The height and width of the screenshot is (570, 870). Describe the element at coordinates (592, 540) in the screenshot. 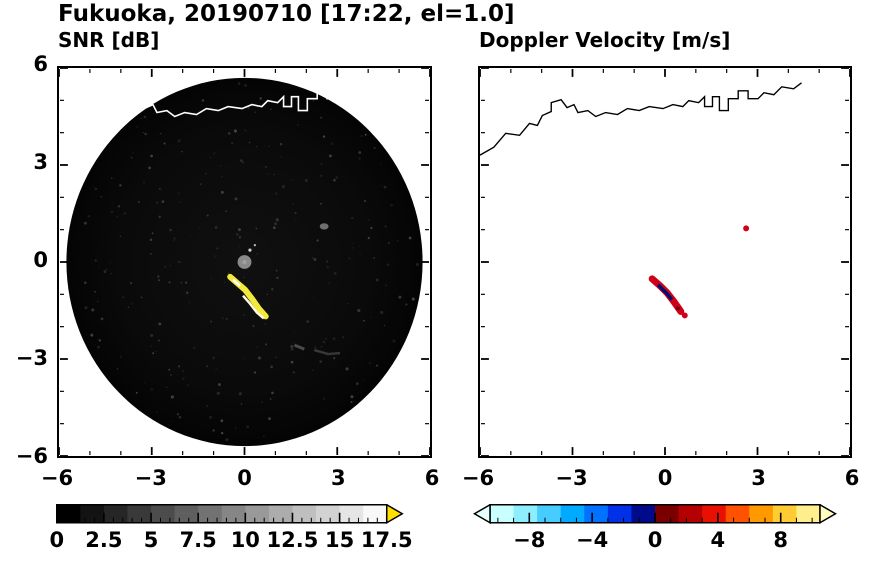

I see `velocity-colorbar-tick-label: −4` at that location.